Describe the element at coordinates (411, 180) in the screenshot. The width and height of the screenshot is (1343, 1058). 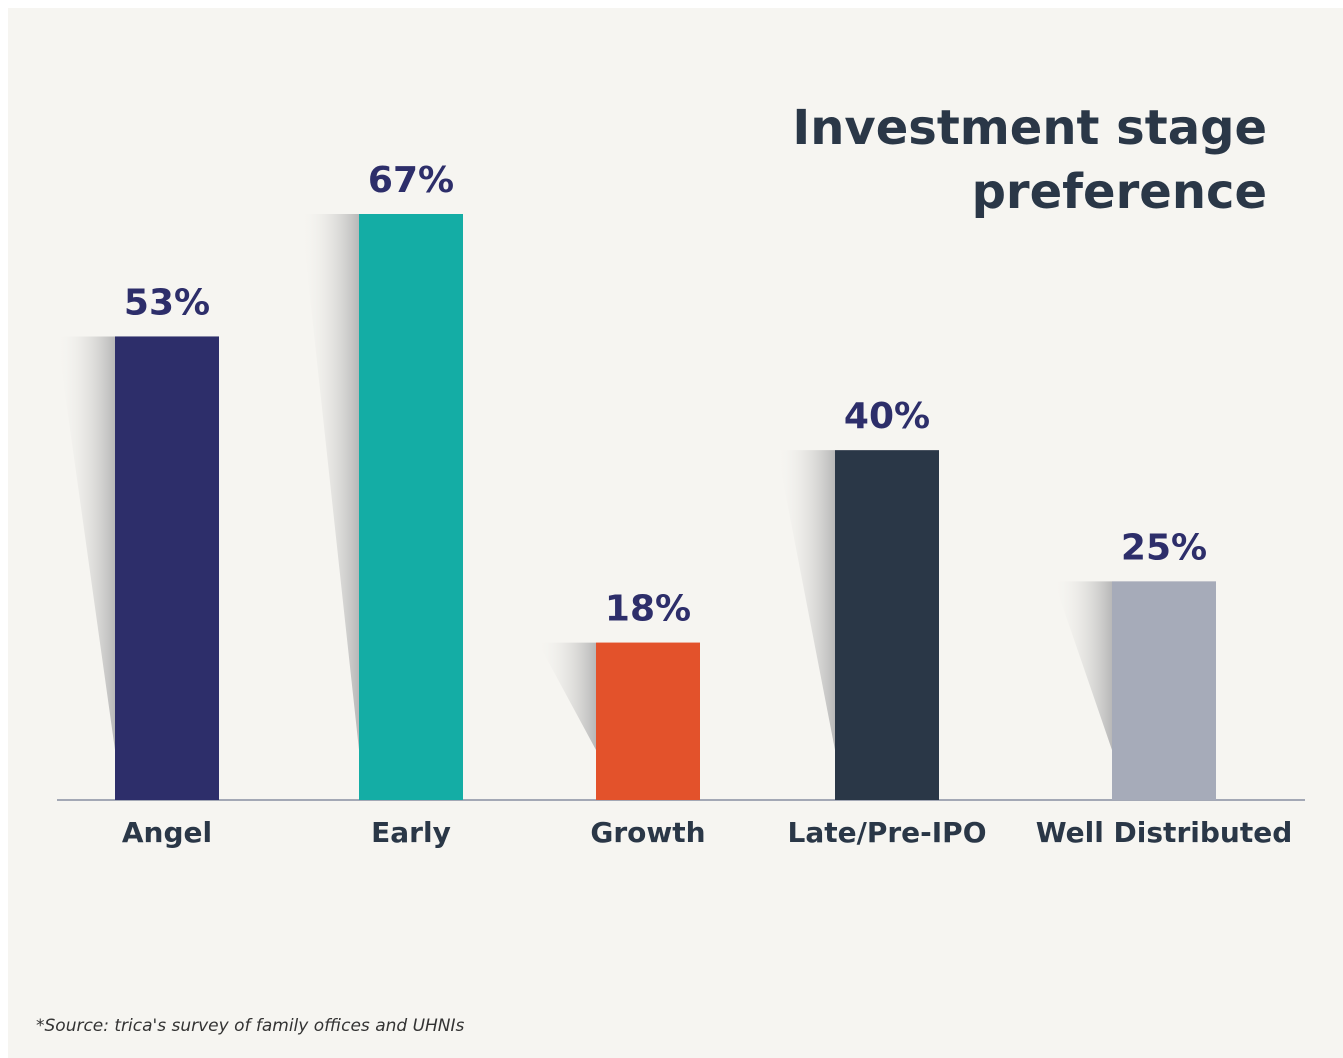
I see `value-label: 67%` at that location.